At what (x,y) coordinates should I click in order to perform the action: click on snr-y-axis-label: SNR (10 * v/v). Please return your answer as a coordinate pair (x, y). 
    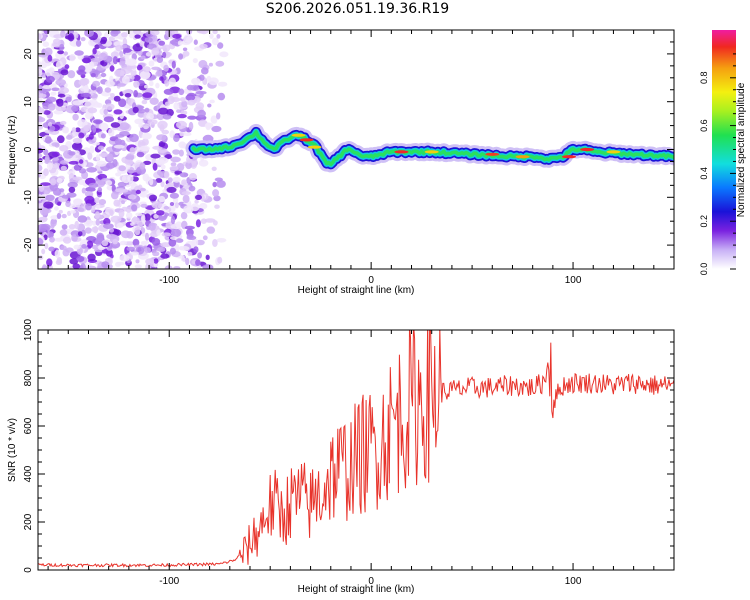
    Looking at the image, I should click on (12, 450).